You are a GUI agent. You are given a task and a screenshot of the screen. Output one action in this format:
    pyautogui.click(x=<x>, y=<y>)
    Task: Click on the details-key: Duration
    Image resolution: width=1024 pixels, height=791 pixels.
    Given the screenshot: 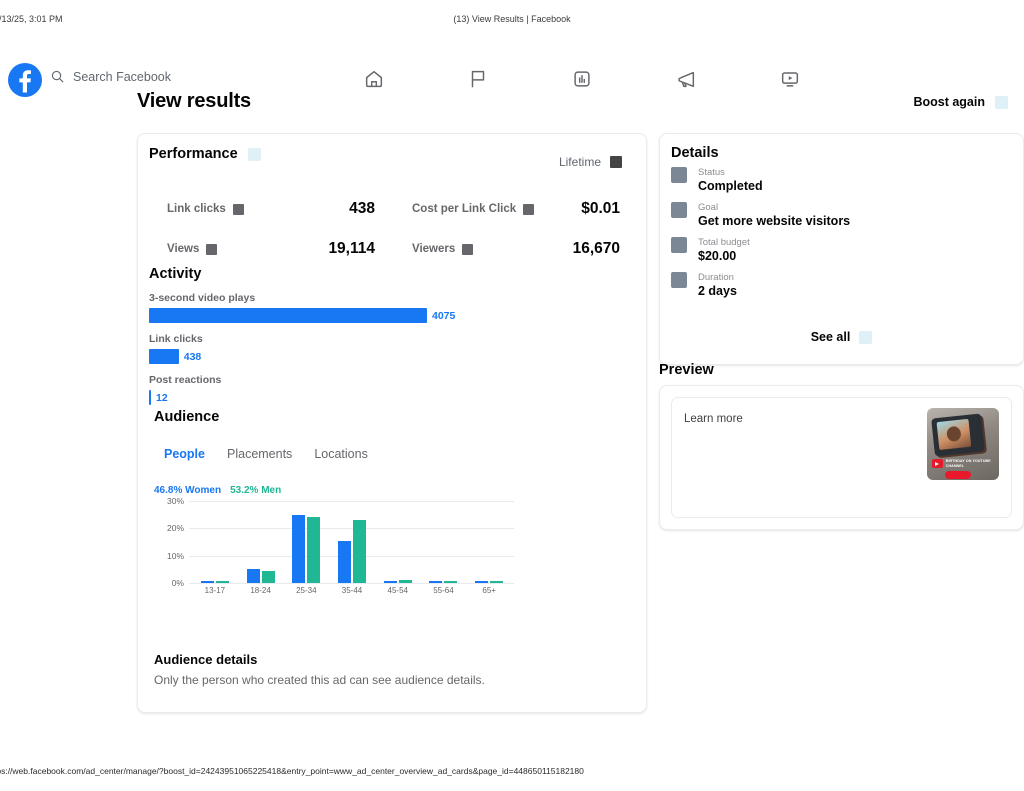 What is the action you would take?
    pyautogui.click(x=716, y=277)
    